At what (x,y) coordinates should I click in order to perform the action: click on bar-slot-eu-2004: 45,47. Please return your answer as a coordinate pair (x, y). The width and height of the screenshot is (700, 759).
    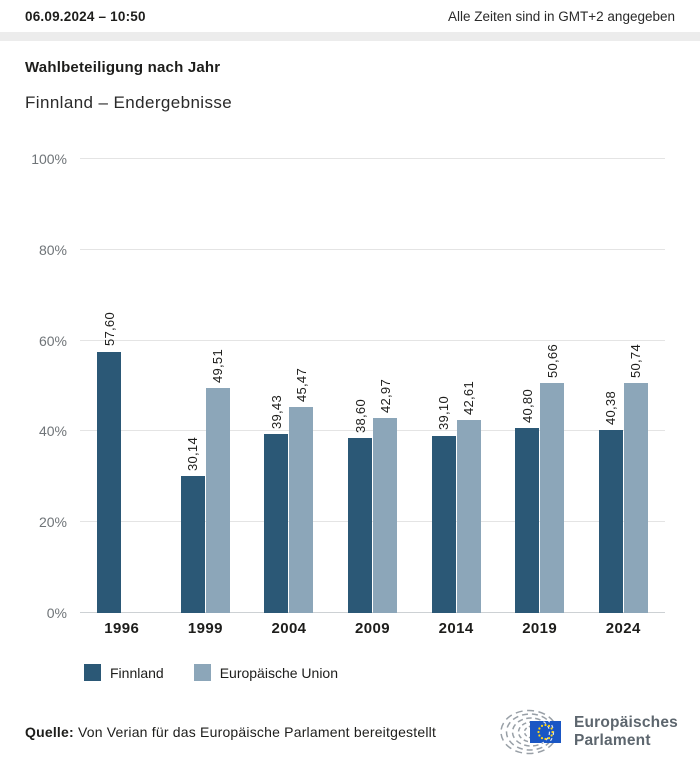
    Looking at the image, I should click on (301, 386).